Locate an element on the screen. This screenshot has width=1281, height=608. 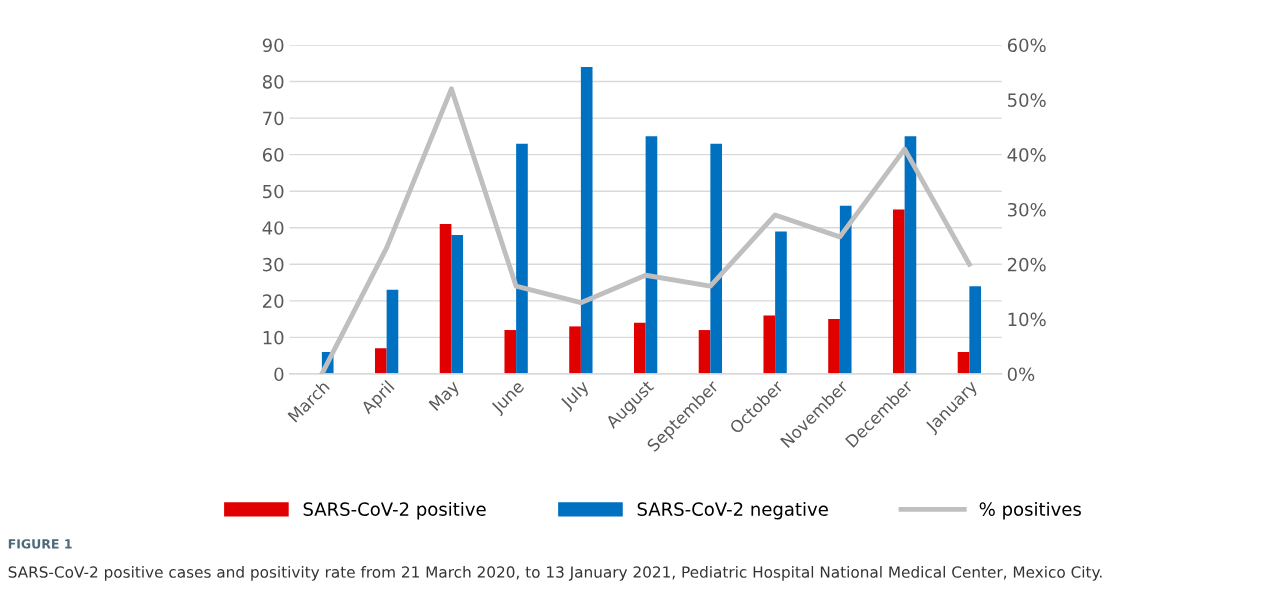
y-tick-label: 20 is located at coordinates (273, 301).